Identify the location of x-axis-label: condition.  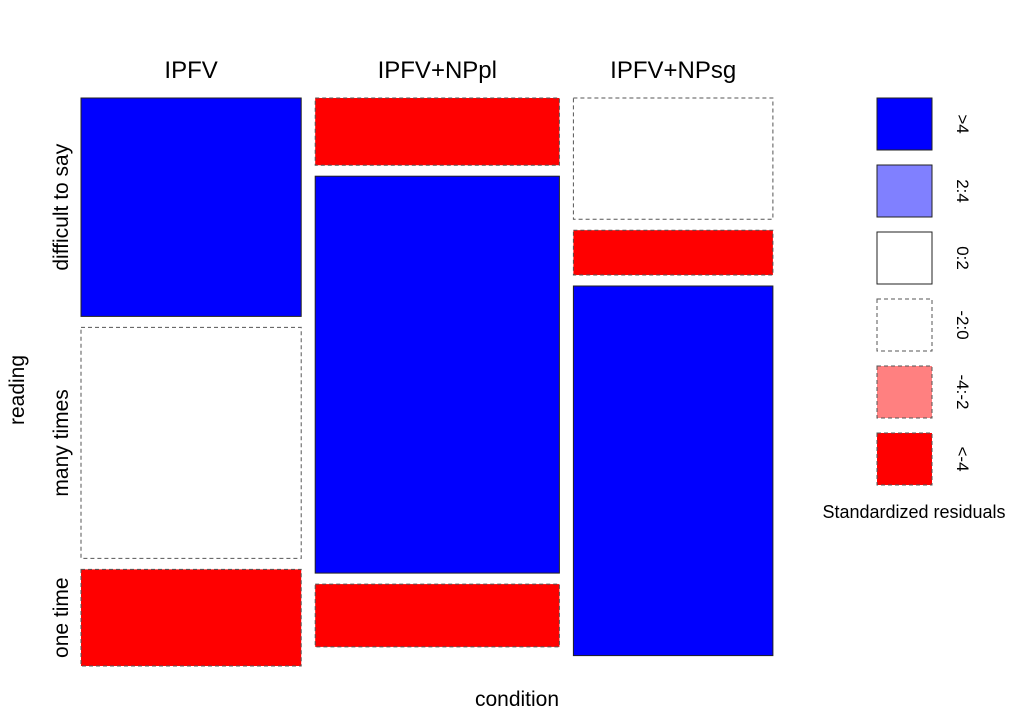
(517, 699).